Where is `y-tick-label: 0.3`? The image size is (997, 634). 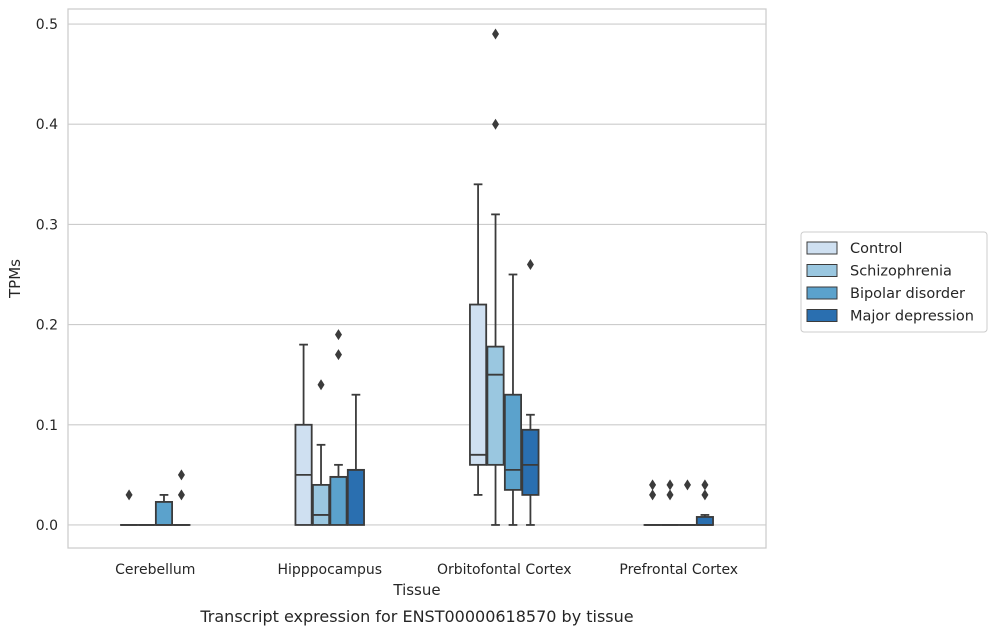 y-tick-label: 0.3 is located at coordinates (47, 225).